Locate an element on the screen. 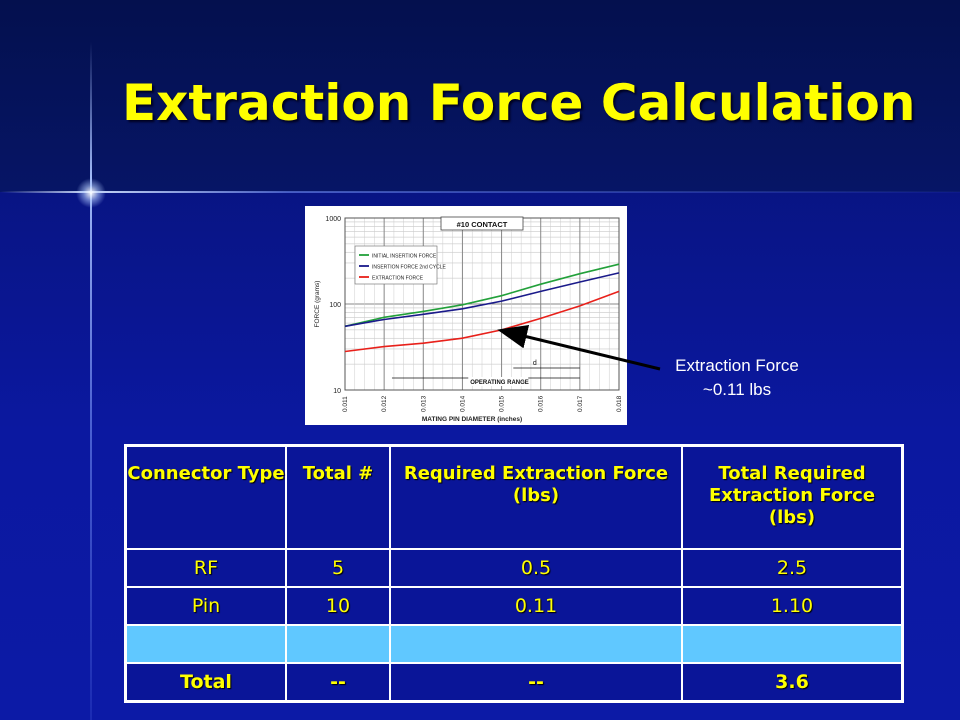  total-count: -- is located at coordinates (338, 682).